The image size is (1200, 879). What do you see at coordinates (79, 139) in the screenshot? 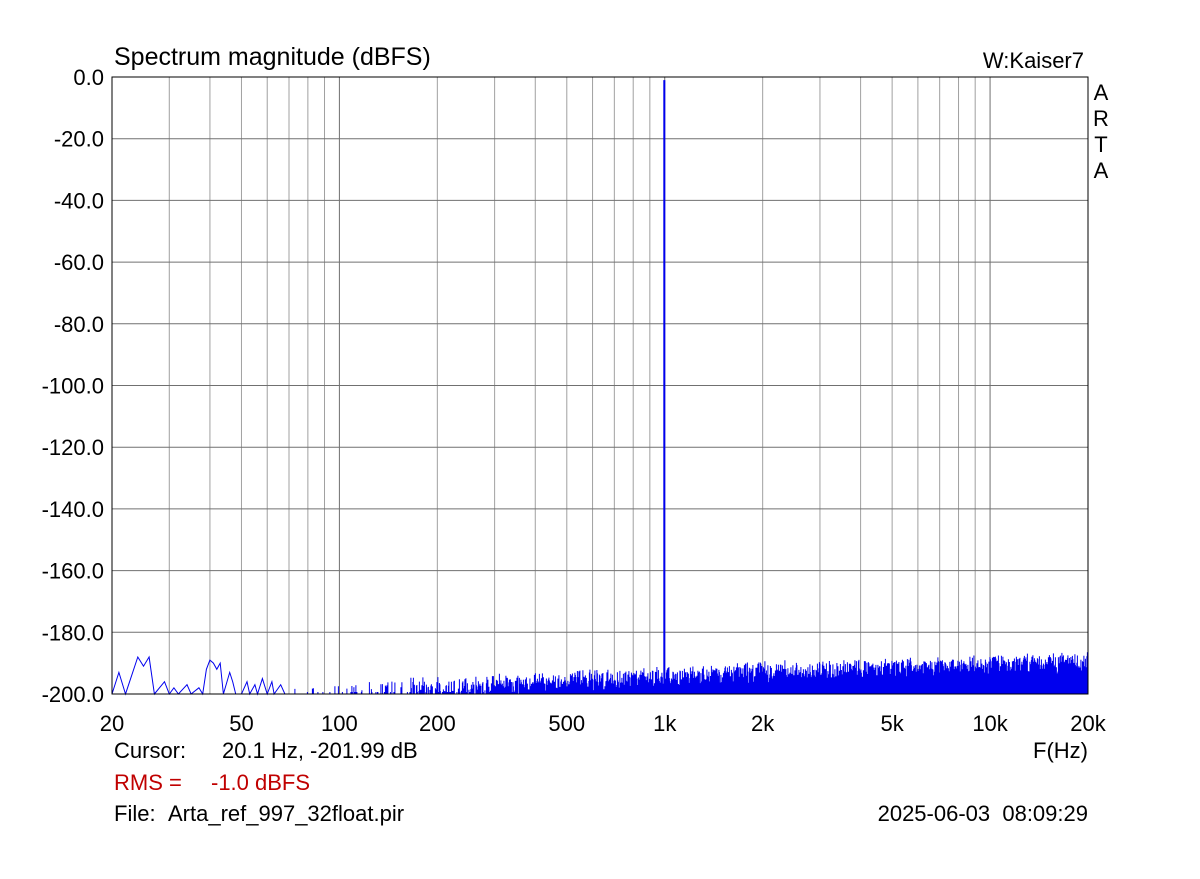
I see `y-tick-label: -20.0` at bounding box center [79, 139].